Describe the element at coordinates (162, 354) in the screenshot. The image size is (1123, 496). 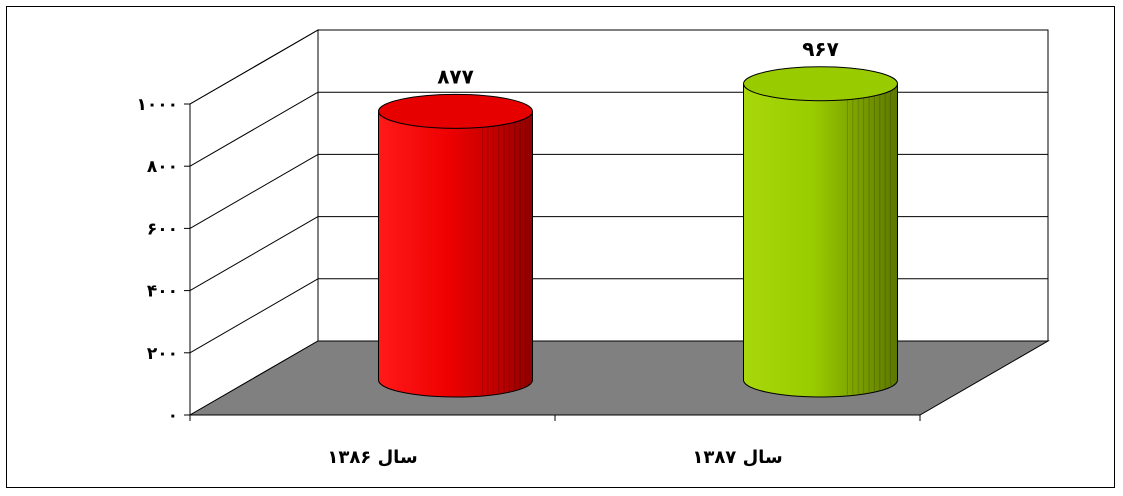
I see `y-tick-label: ۲۰۰` at that location.